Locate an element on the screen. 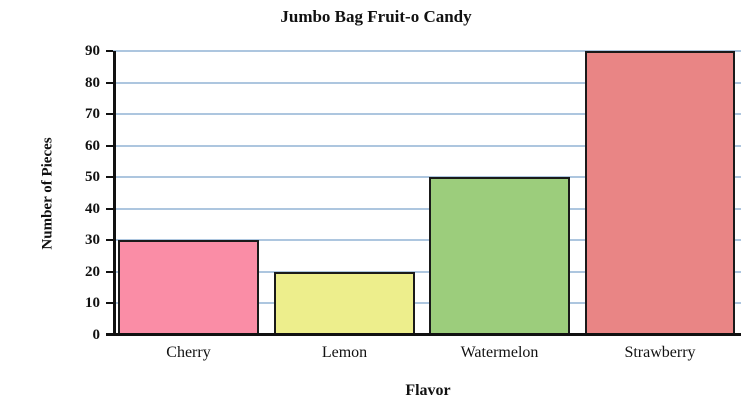  y-tick-label-10: 10 is located at coordinates (92, 303).